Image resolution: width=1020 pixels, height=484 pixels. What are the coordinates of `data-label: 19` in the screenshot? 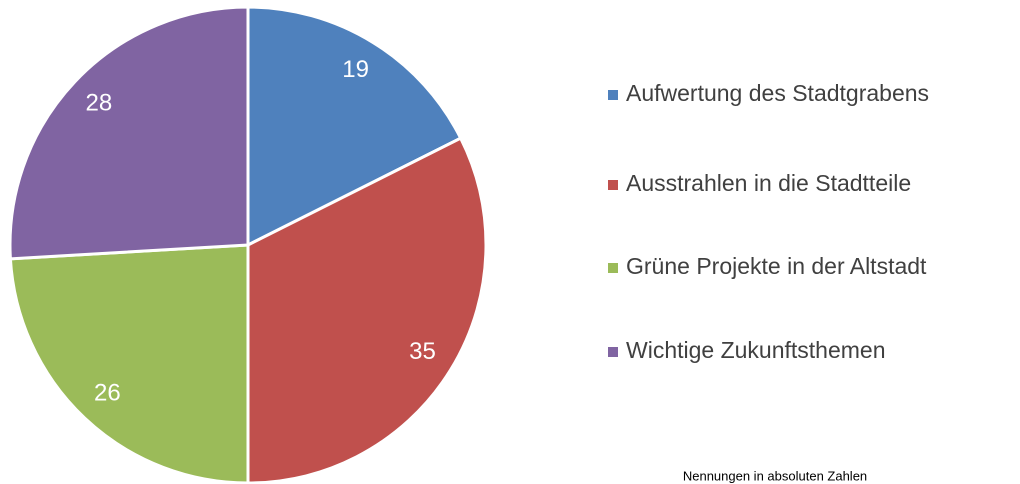 It's located at (355, 69).